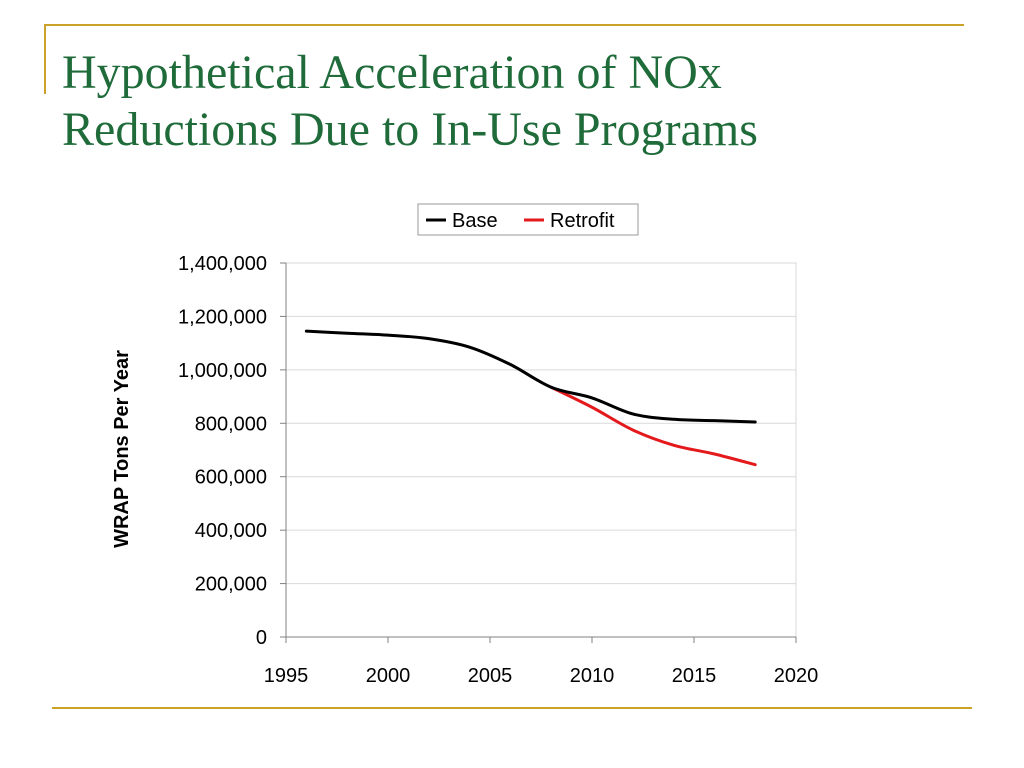 The width and height of the screenshot is (1024, 768). Describe the element at coordinates (694, 676) in the screenshot. I see `x-tick-label: 2015` at that location.